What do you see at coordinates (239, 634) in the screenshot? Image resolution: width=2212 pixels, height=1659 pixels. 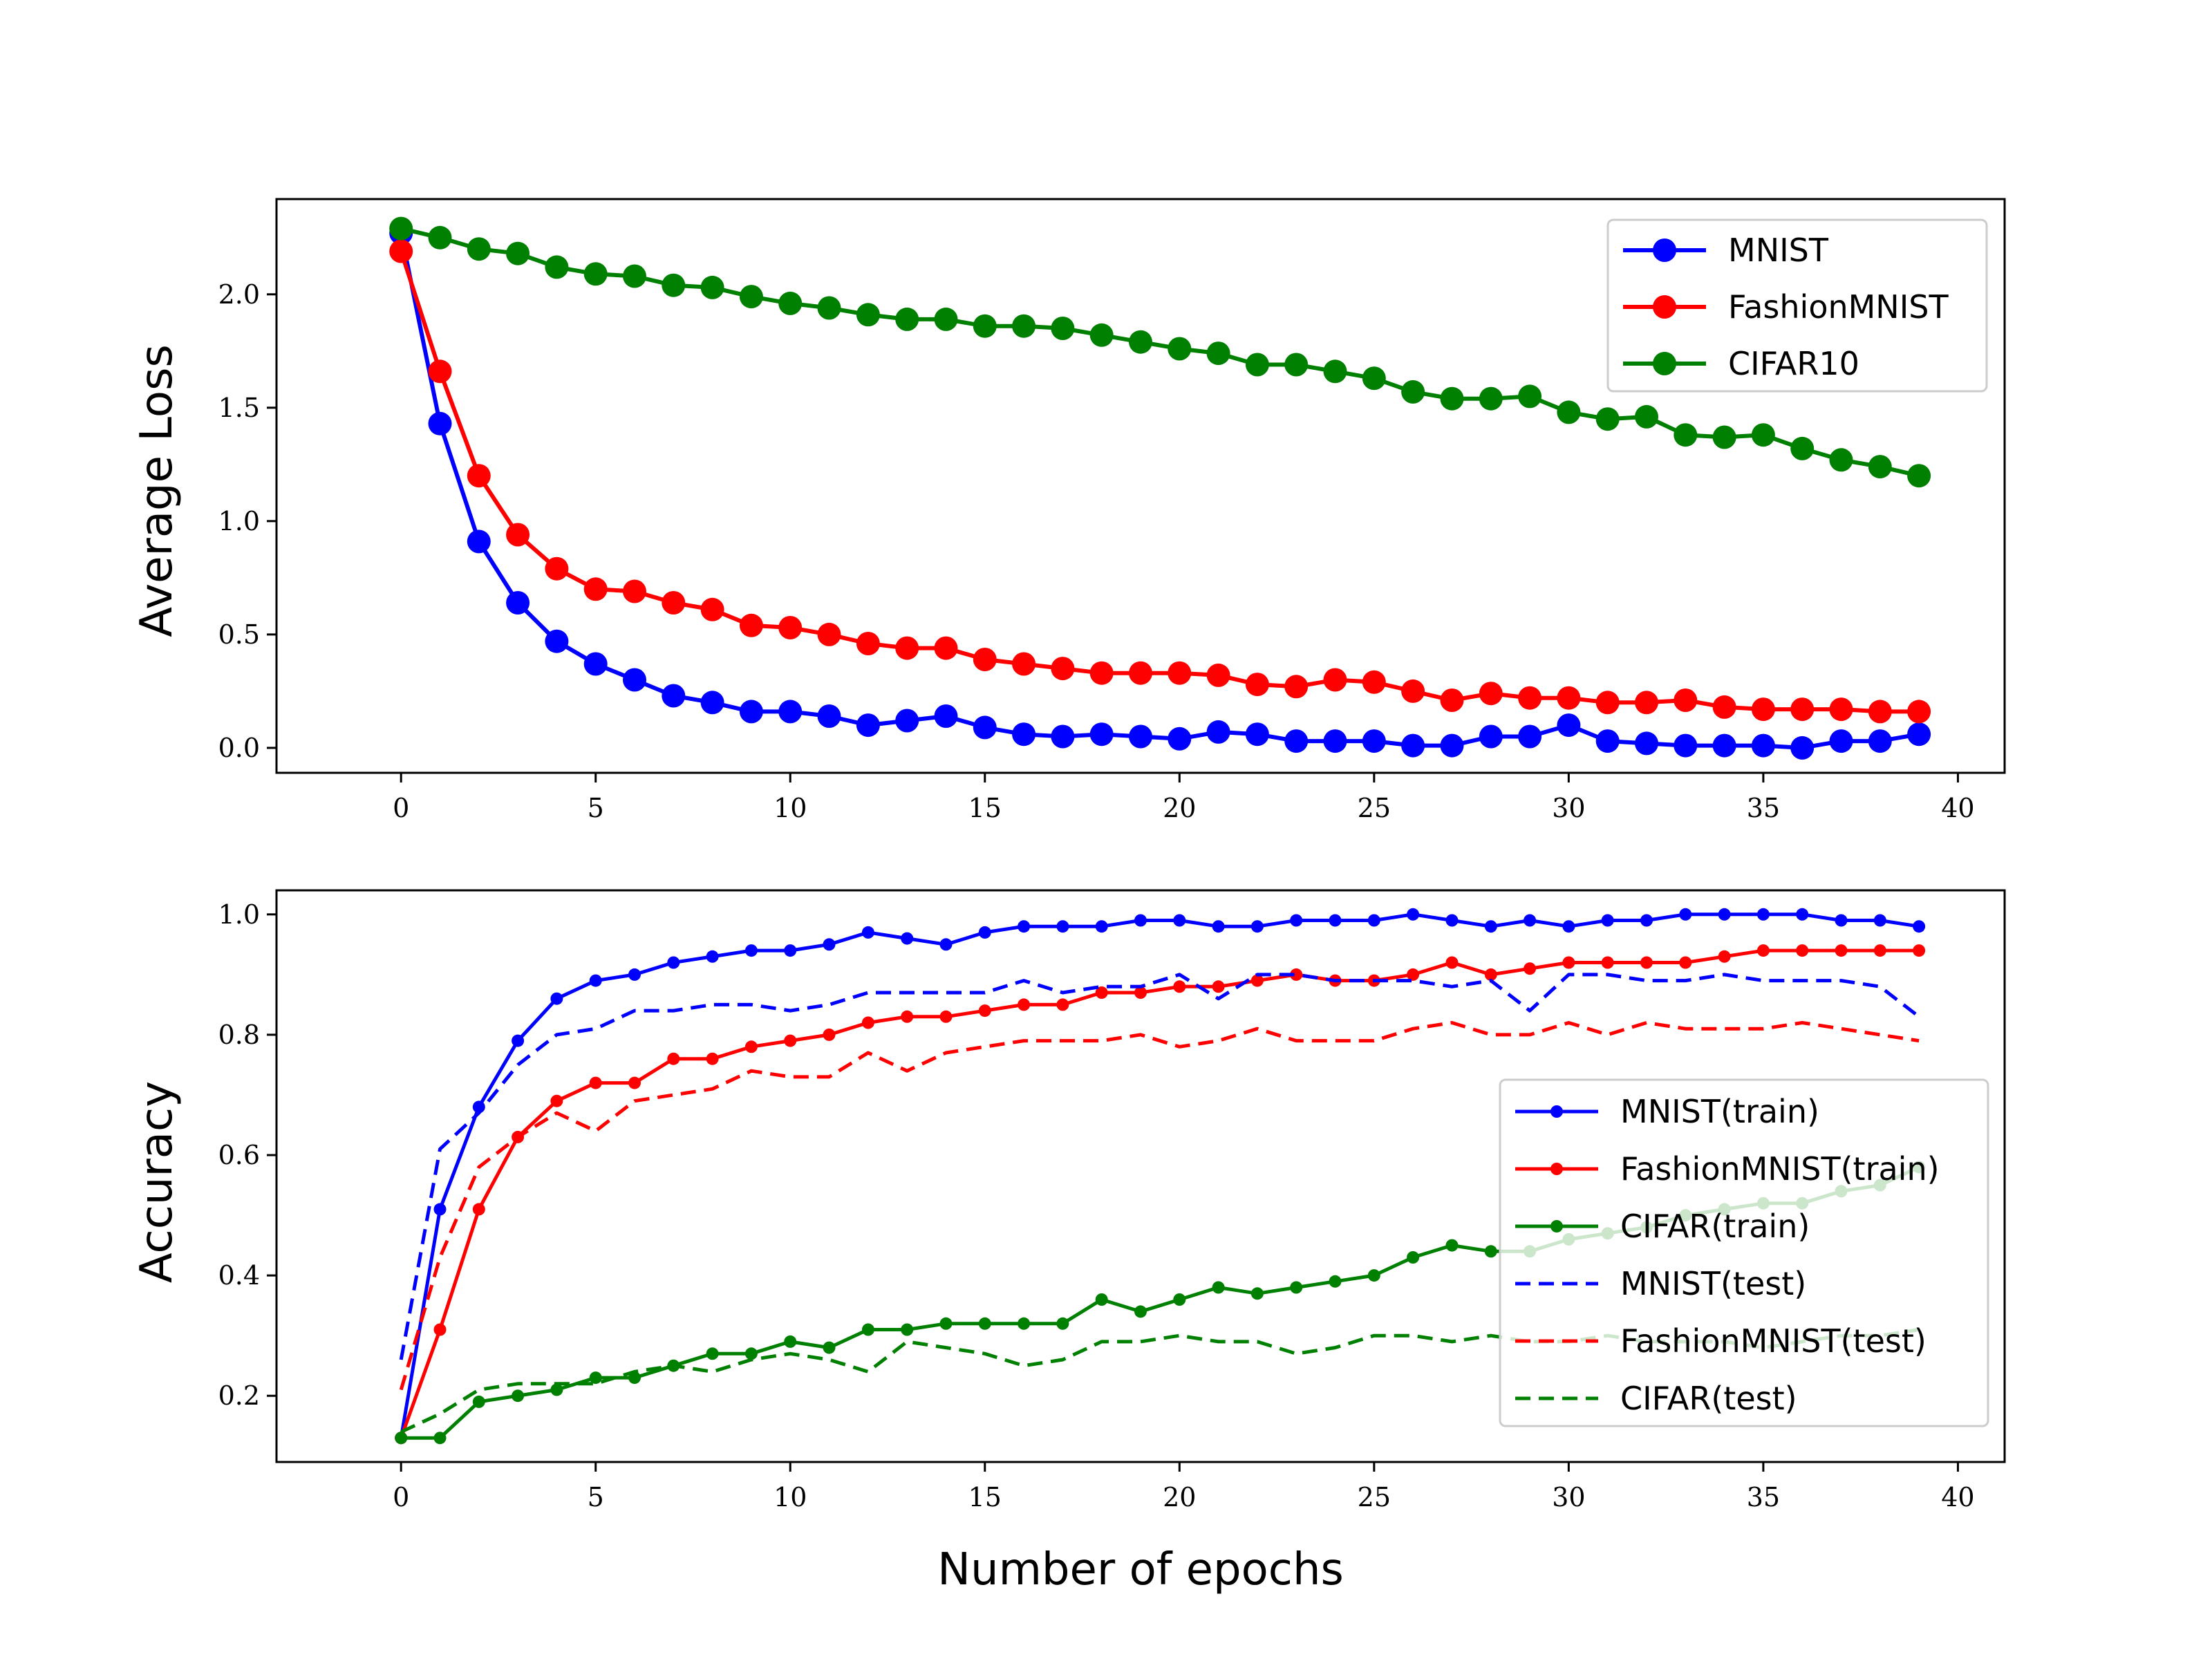 I see `y-tick-label: 0.5` at bounding box center [239, 634].